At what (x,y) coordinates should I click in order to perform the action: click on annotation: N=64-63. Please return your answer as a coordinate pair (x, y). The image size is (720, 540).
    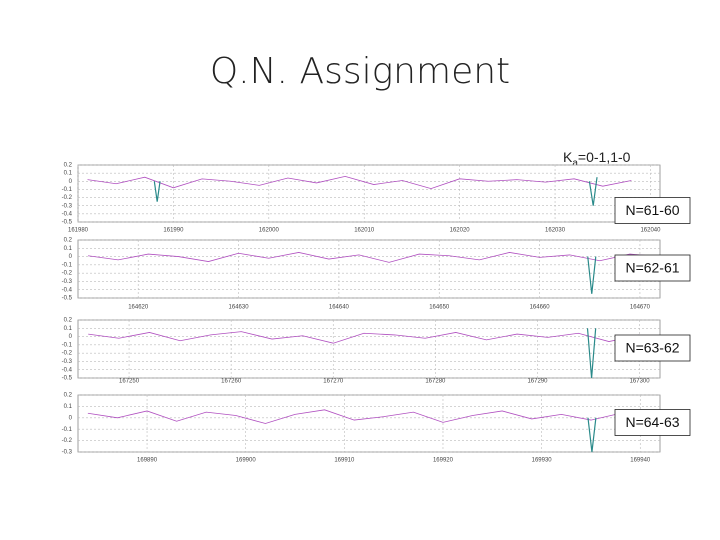
    Looking at the image, I should click on (652, 422).